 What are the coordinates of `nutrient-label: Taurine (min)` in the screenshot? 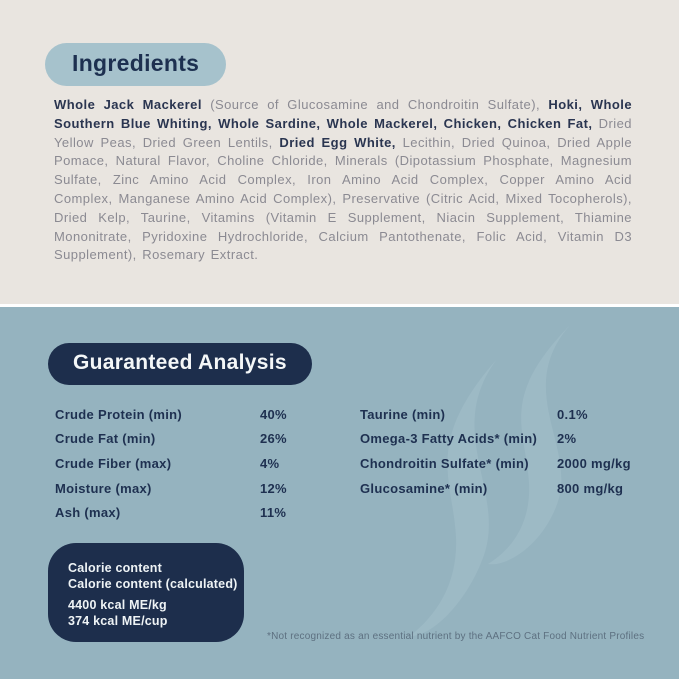 It's located at (403, 414).